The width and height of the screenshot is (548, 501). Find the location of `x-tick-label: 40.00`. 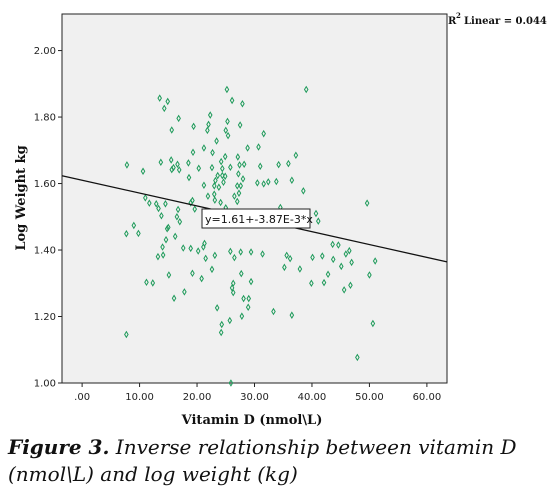

x-tick-label: 40.00 is located at coordinates (312, 397).